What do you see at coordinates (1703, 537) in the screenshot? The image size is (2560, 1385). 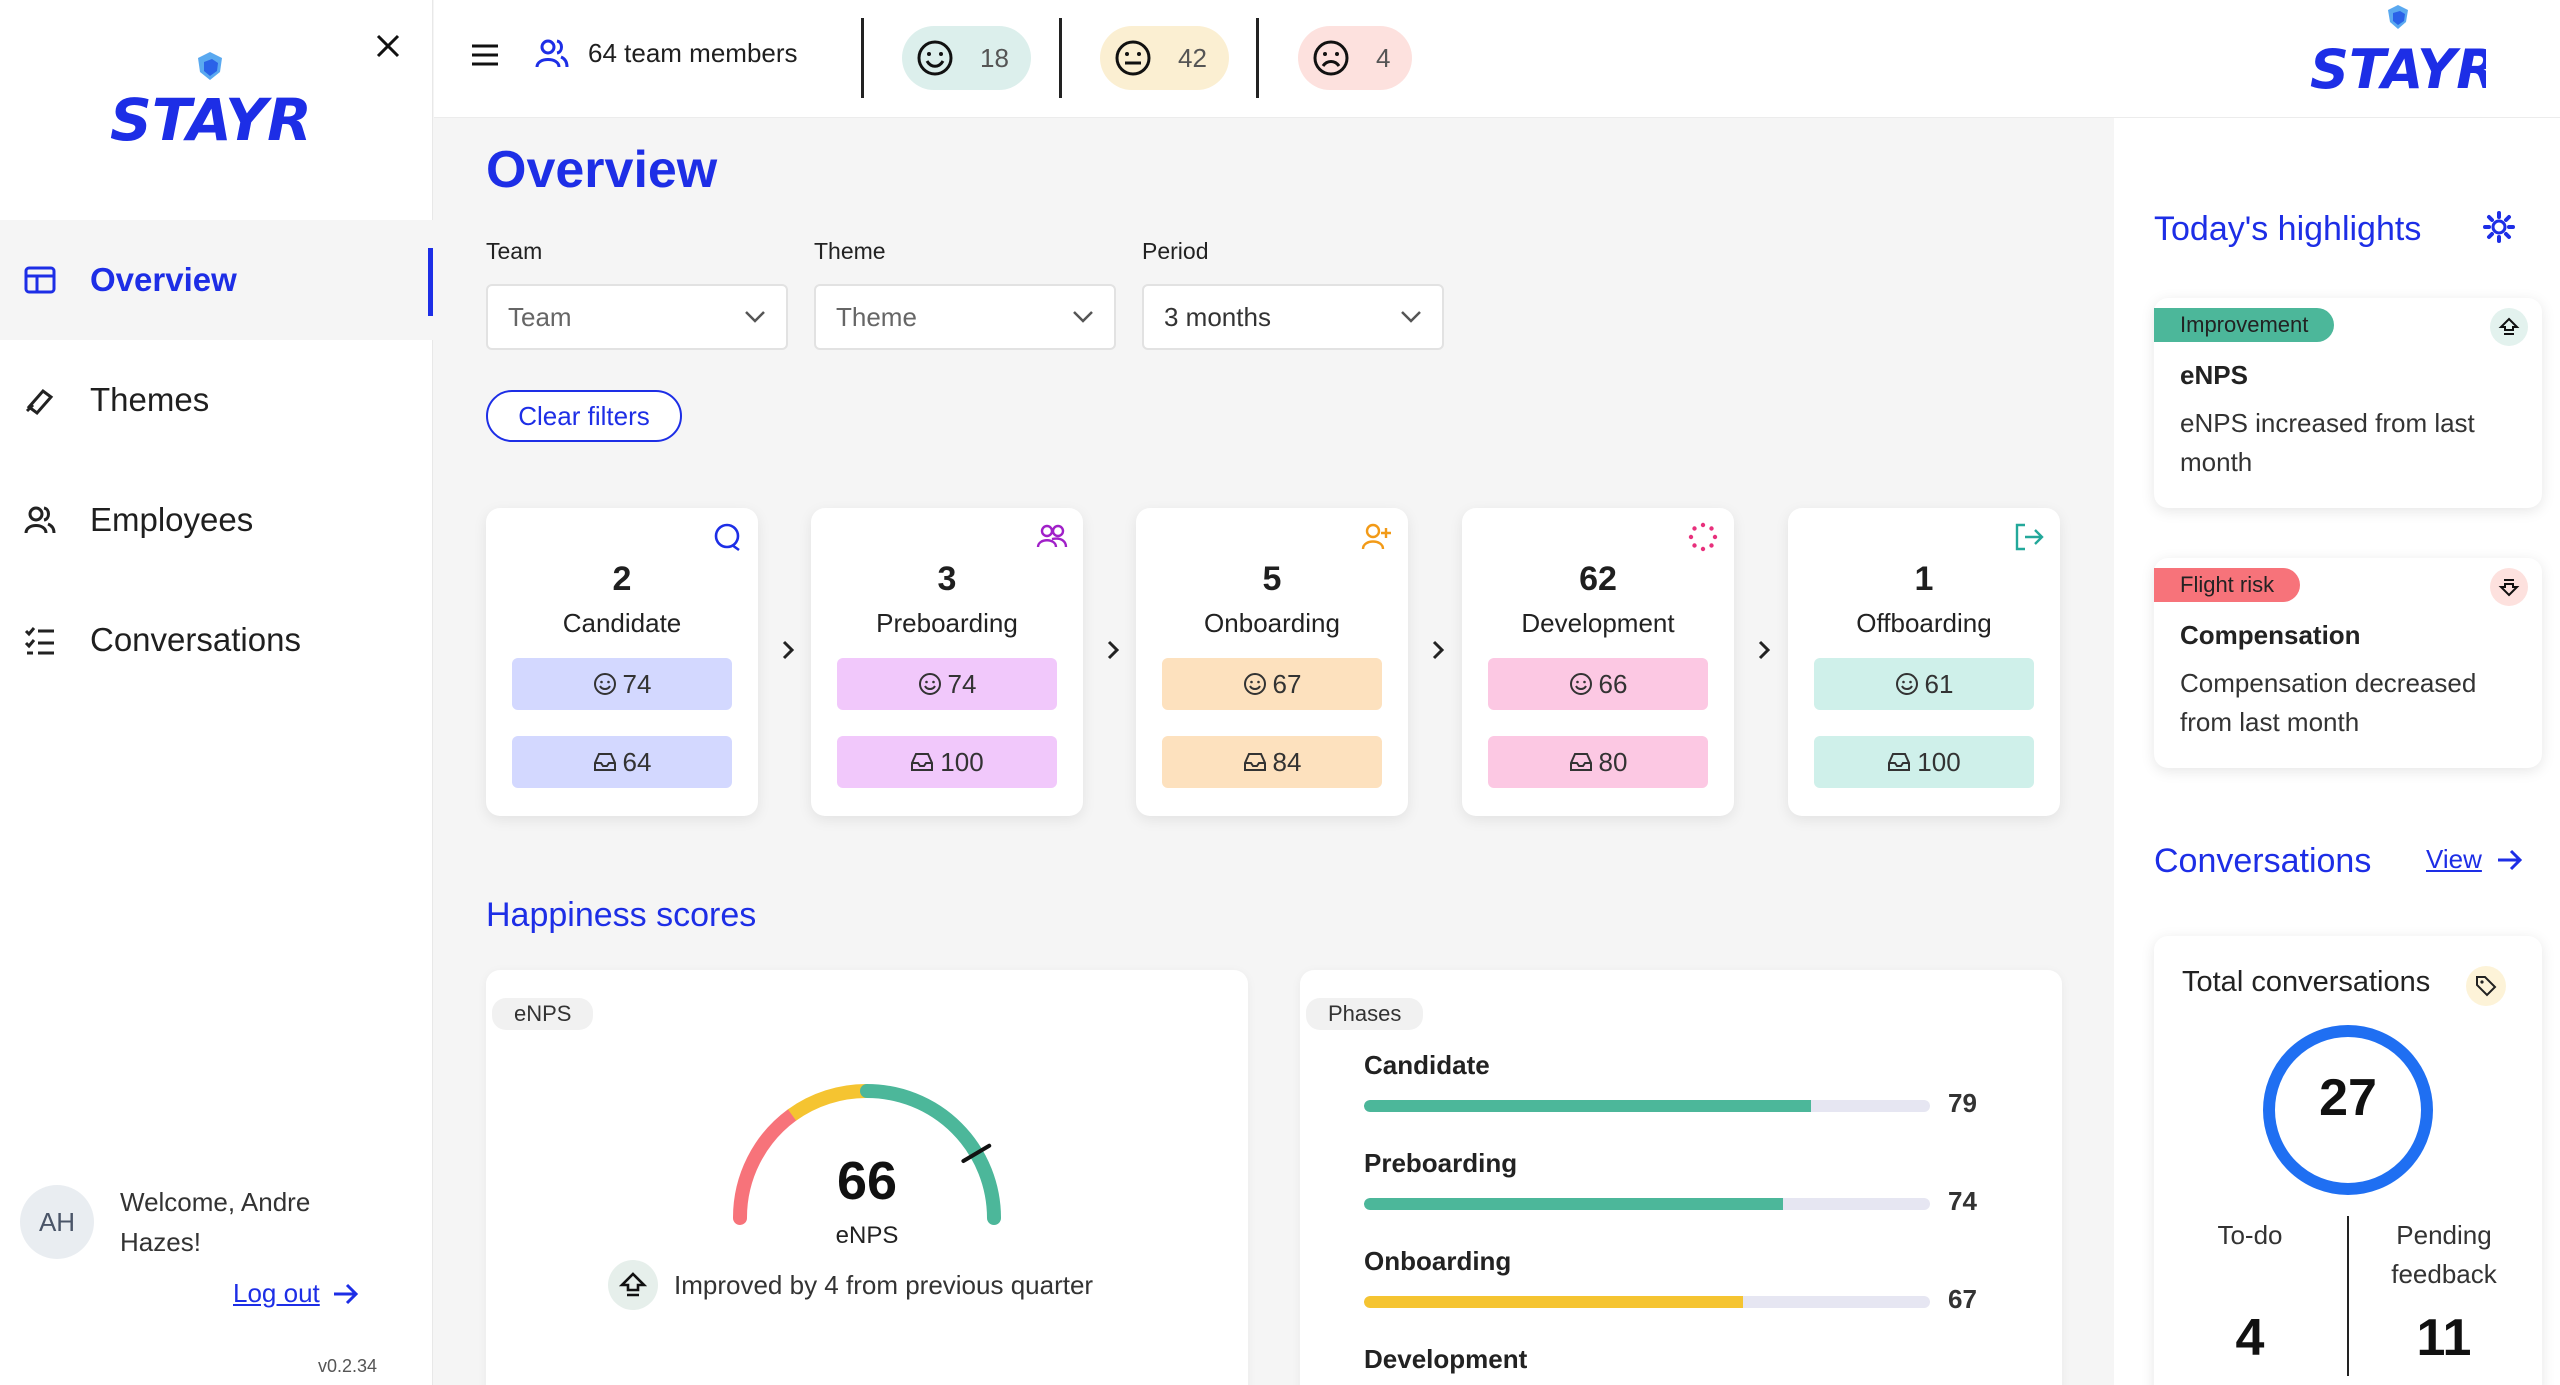 I see `loader-icon` at bounding box center [1703, 537].